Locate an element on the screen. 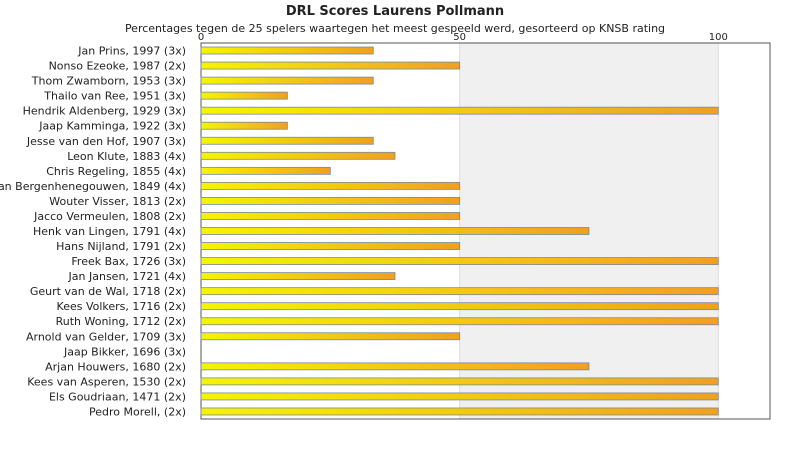 The height and width of the screenshot is (450, 790). x-tick-label: 0 is located at coordinates (201, 37).